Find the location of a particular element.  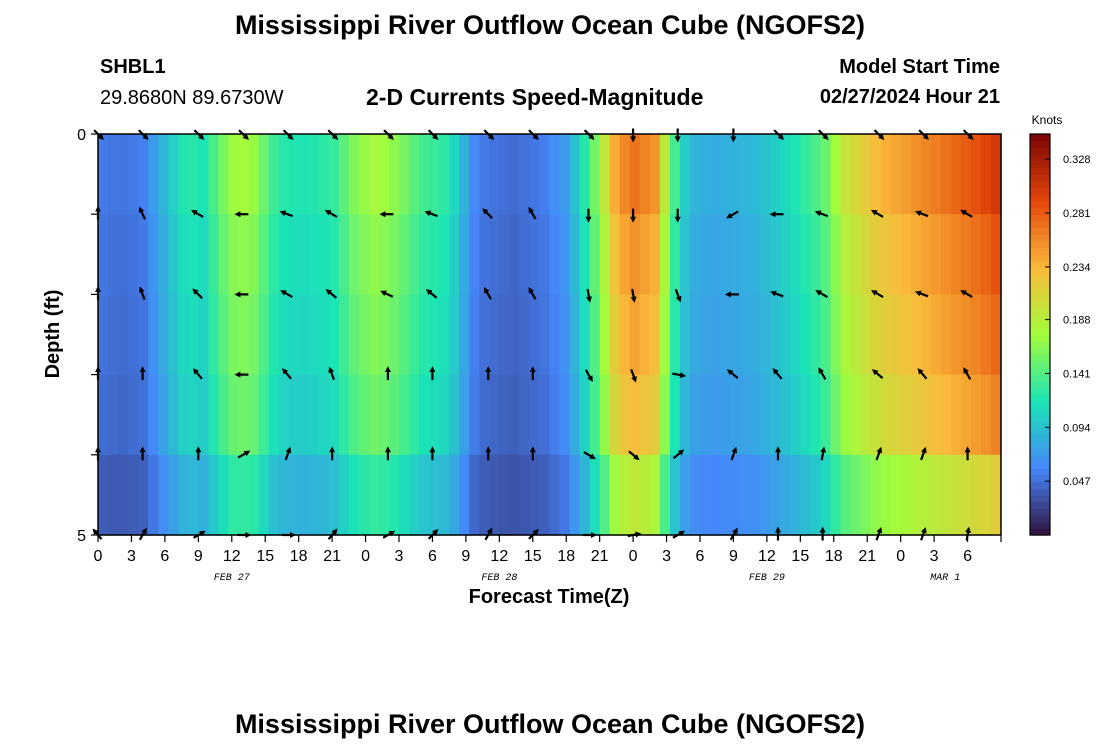

colorbar-tick-label: 0.281 is located at coordinates (1077, 214).